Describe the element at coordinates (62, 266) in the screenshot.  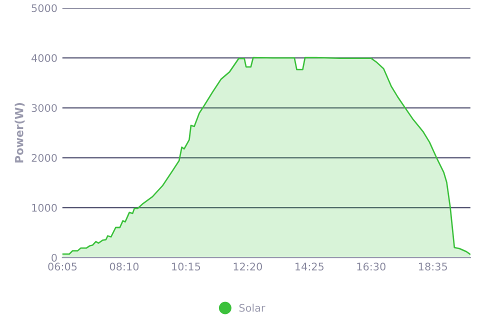
I see `x-tick-label: 06:05` at that location.